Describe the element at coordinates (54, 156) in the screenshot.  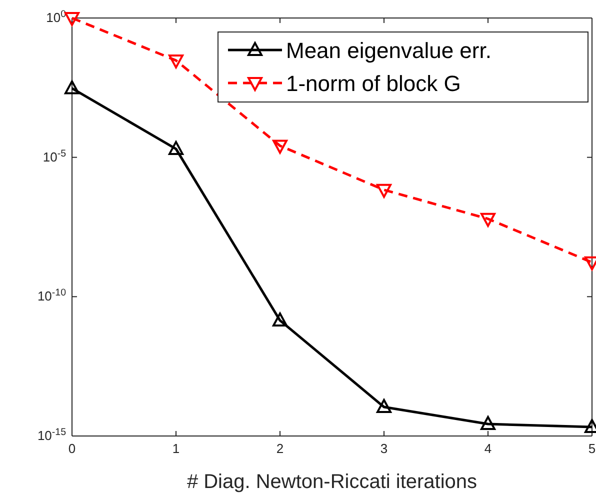
I see `y-tick-label: 10$^{-5}$` at that location.